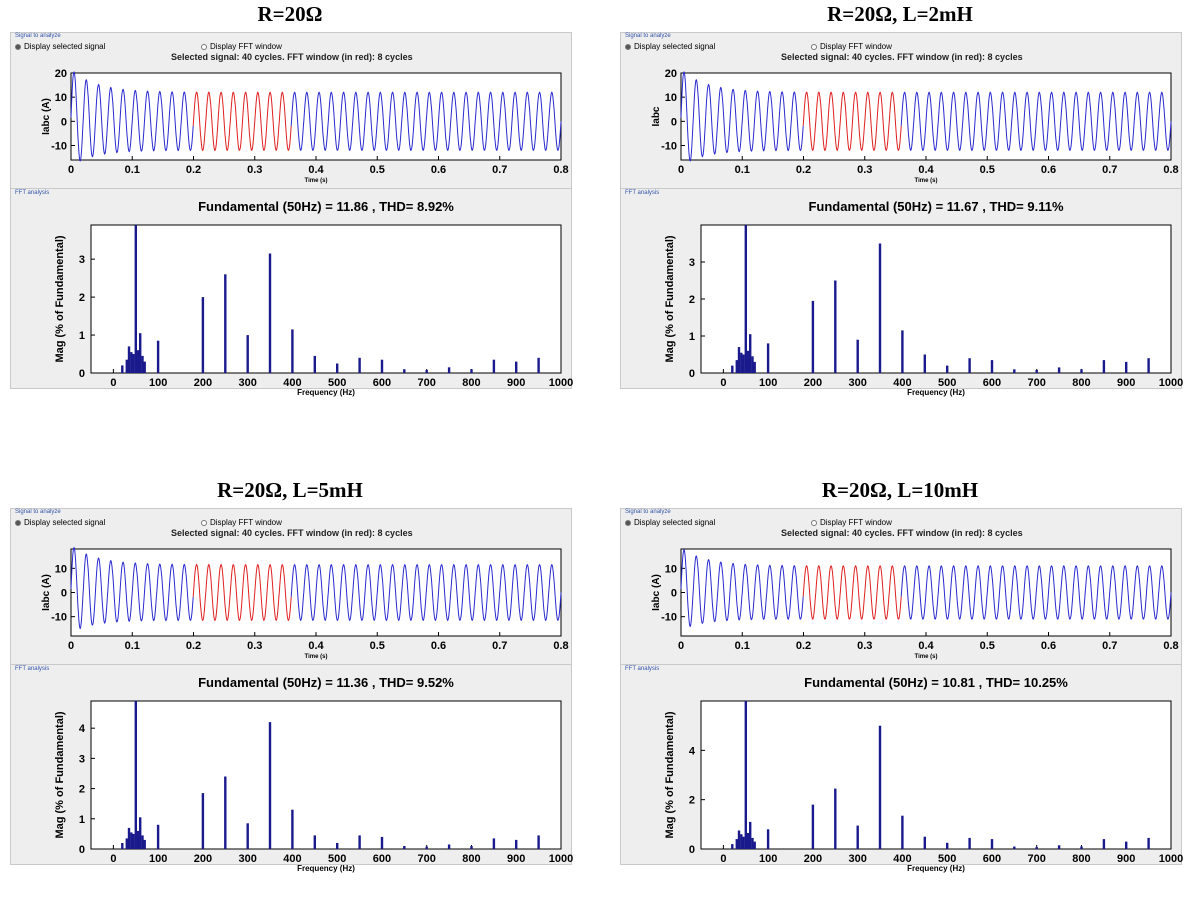  What do you see at coordinates (499, 170) in the screenshot?
I see `x-tick-label: 0.7` at bounding box center [499, 170].